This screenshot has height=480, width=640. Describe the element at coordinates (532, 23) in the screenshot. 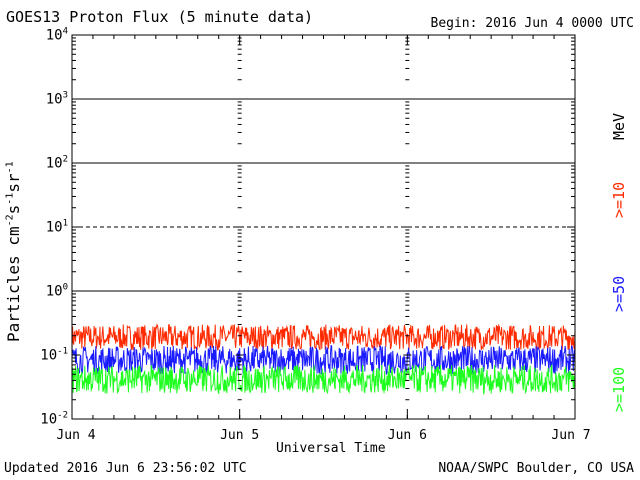

I see `begin-label: Begin: 2016 Jun 4 0000 UTC` at that location.